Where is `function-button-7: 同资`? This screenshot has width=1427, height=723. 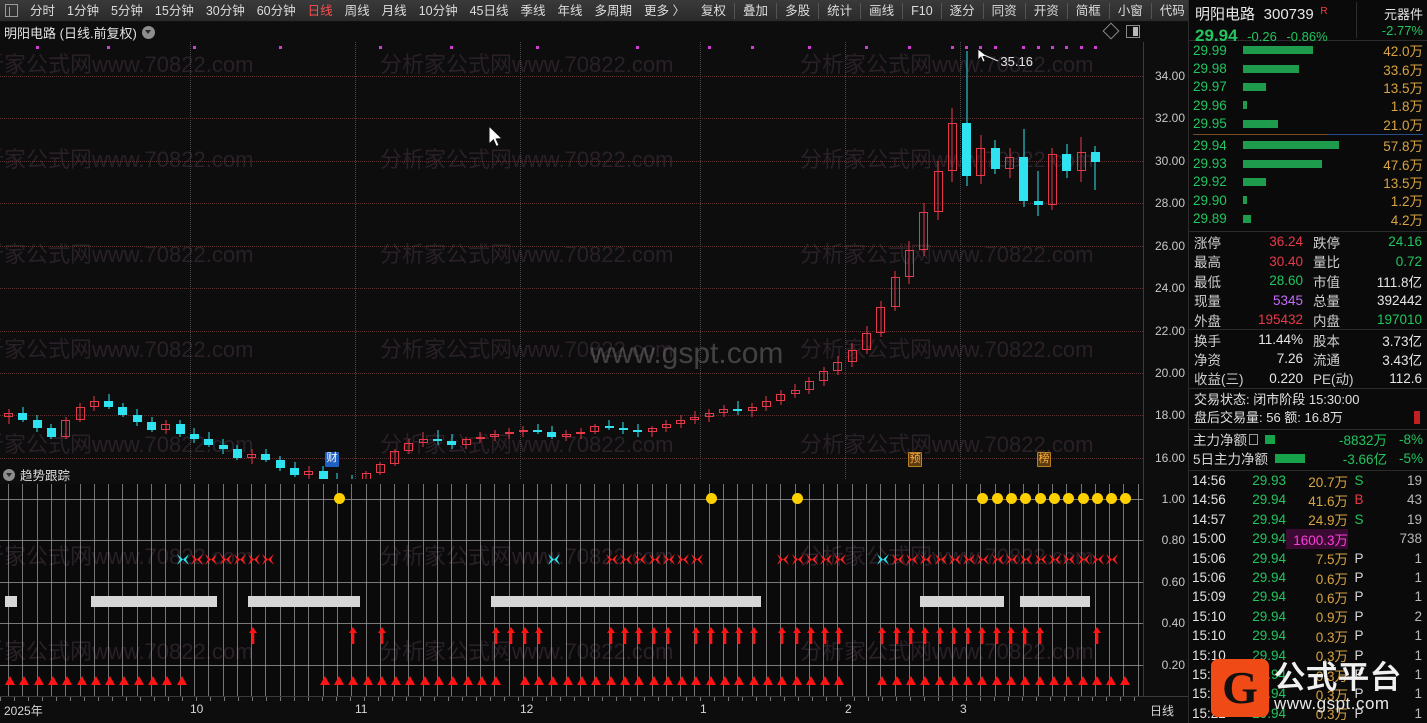 function-button-7: 同资 is located at coordinates (1004, 10).